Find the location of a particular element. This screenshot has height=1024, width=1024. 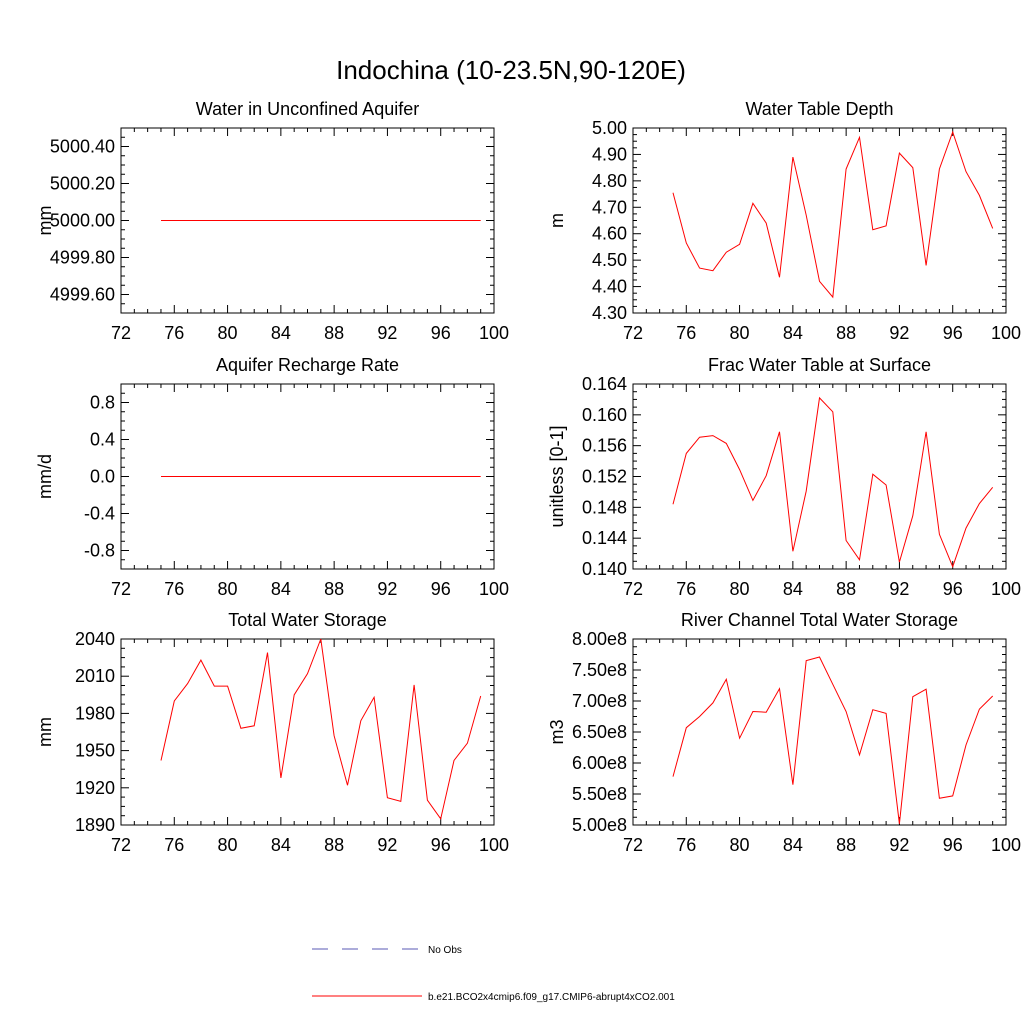

figure-title: Indochina (10-23.5N,90-120E) is located at coordinates (511, 70).